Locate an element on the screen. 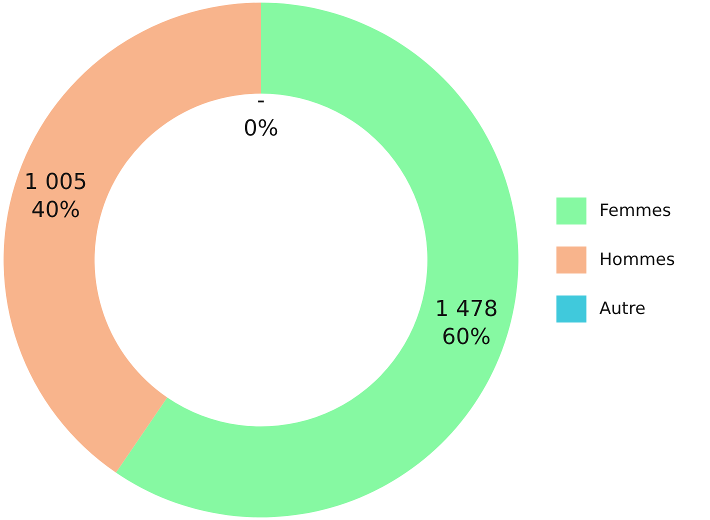 This screenshot has width=710, height=520. text: - 0% is located at coordinates (261, 115).